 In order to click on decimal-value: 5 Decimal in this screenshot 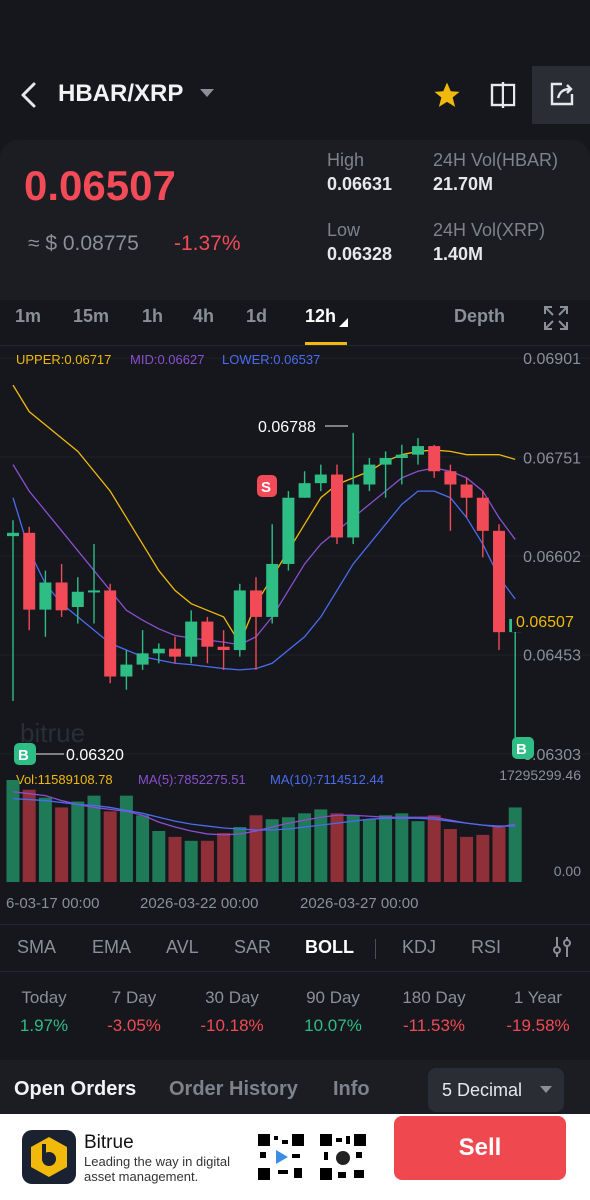, I will do `click(482, 1090)`.